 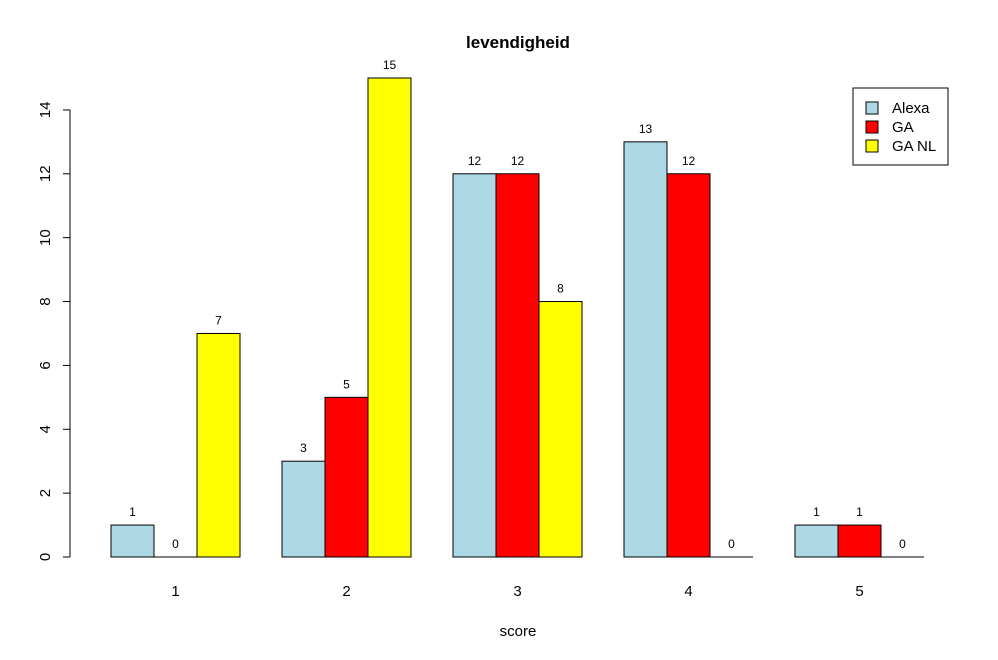 What do you see at coordinates (518, 631) in the screenshot?
I see `x-axis-label: score` at bounding box center [518, 631].